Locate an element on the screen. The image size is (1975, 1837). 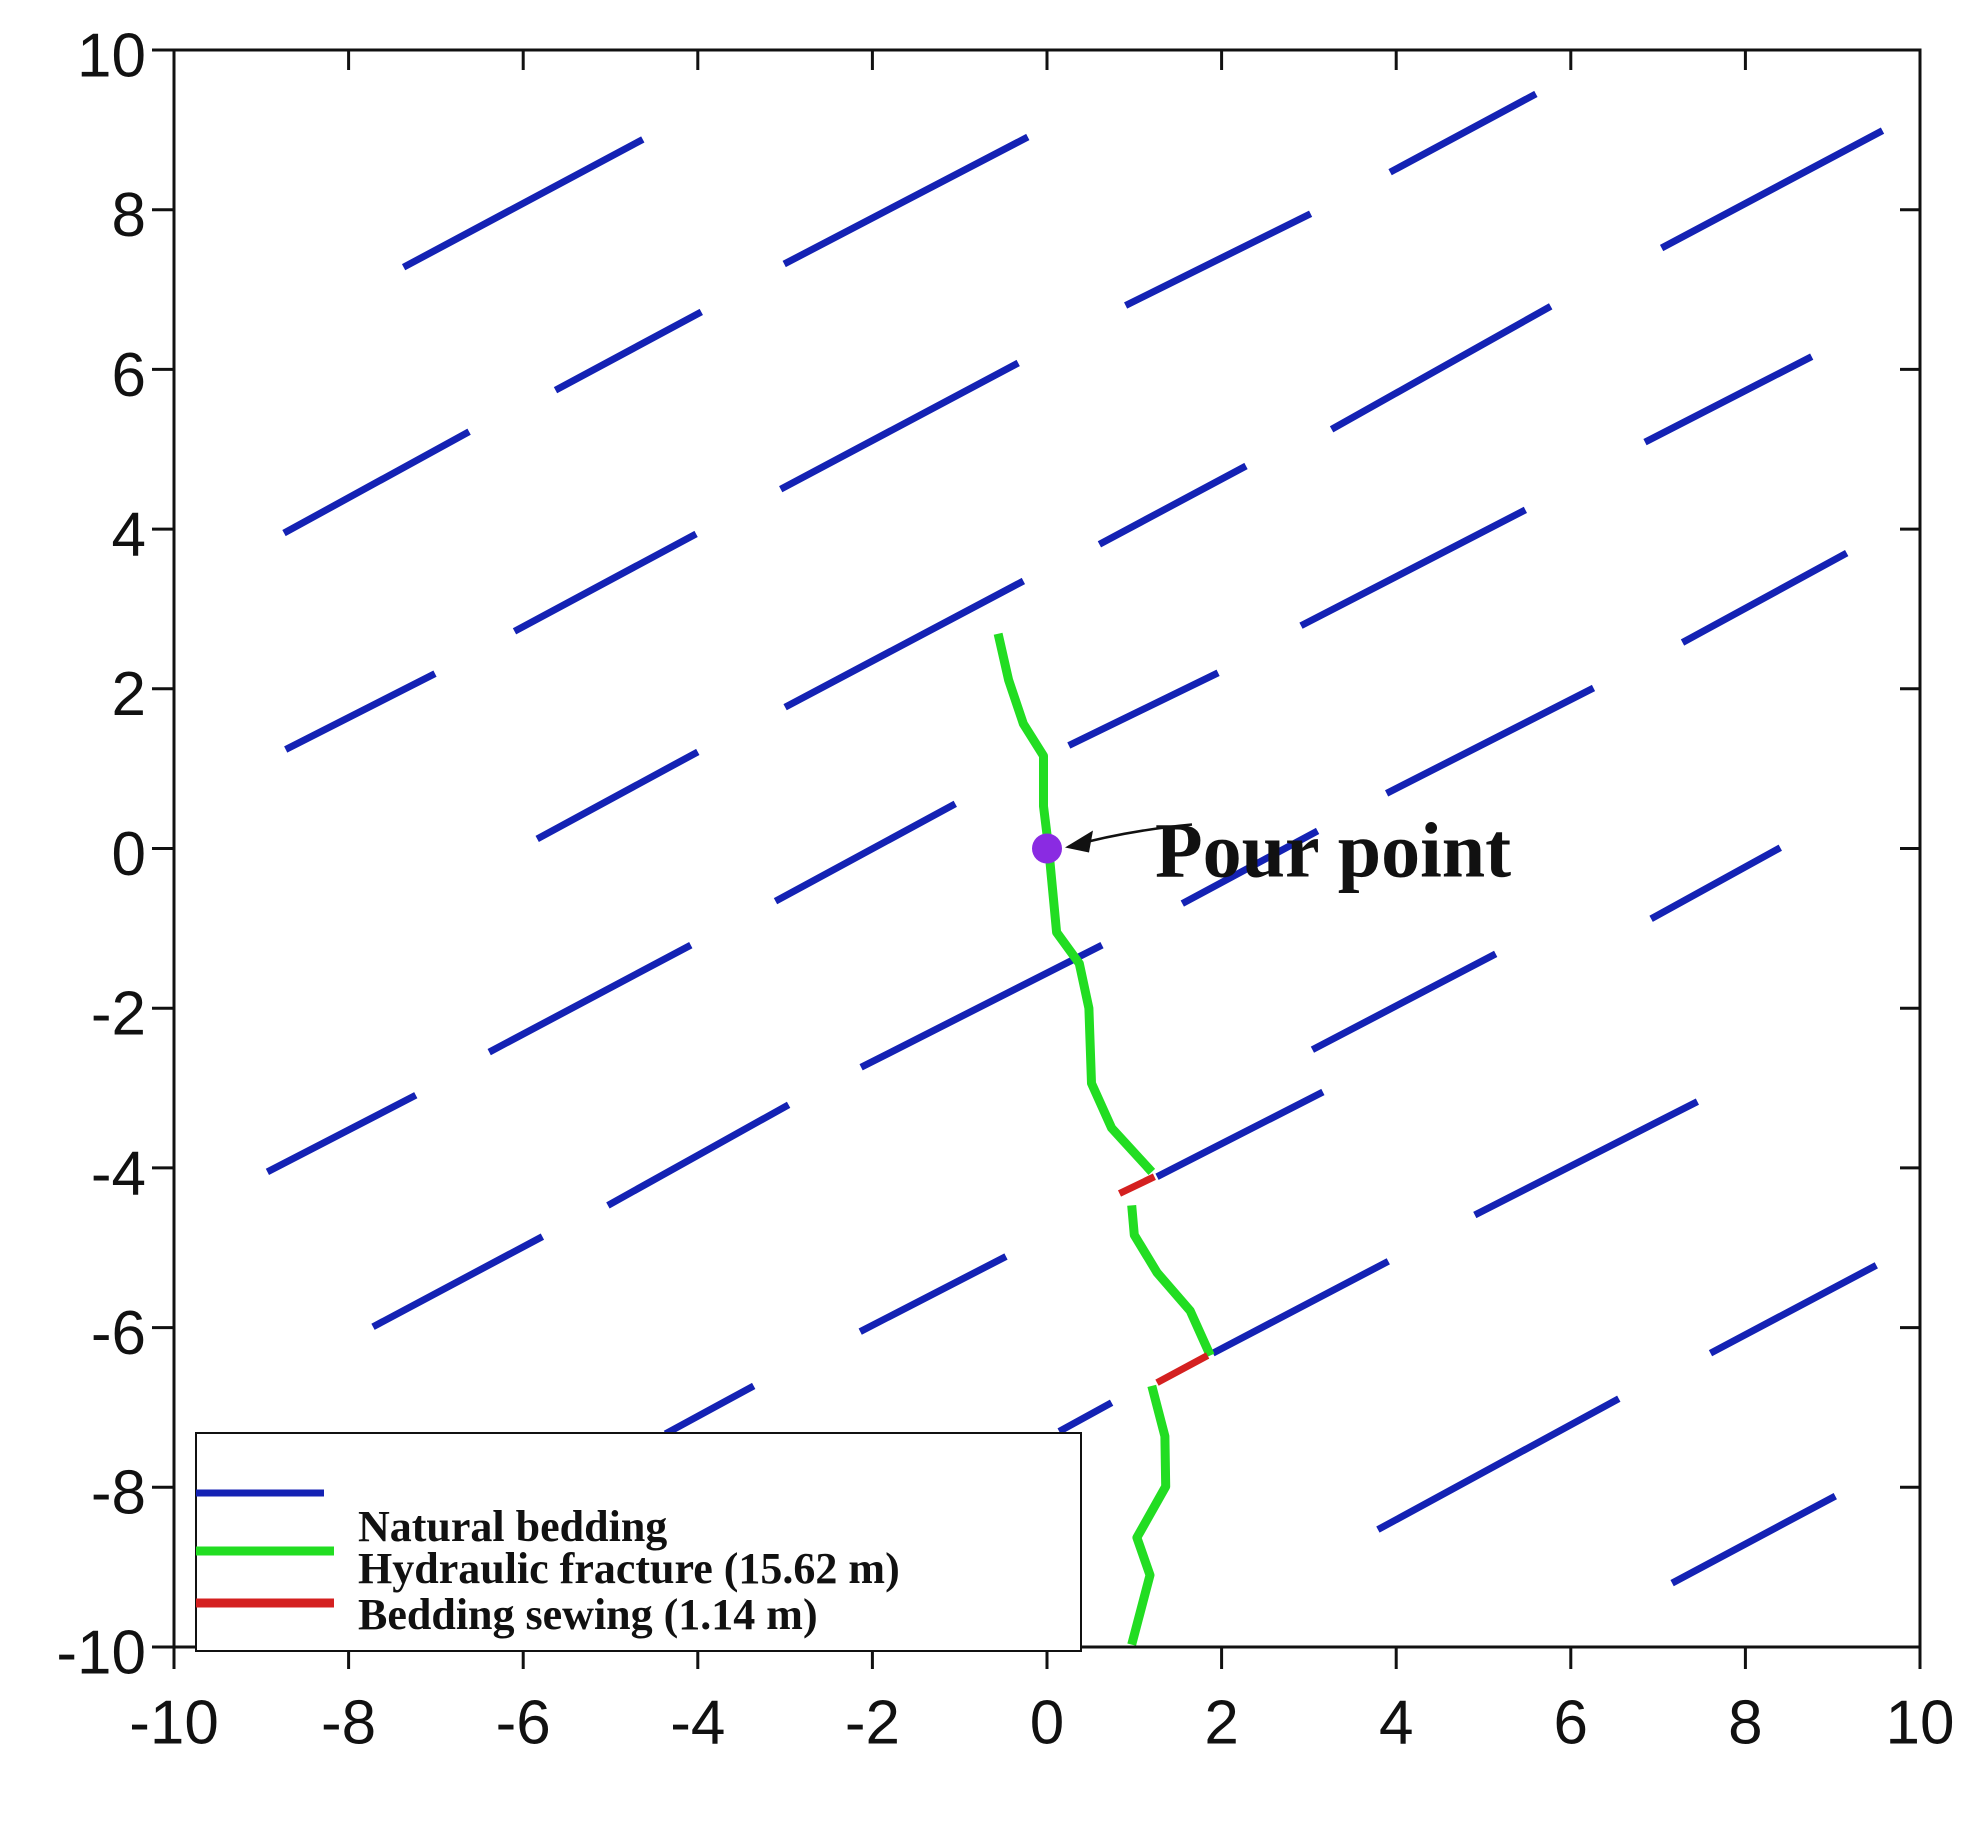
x-tick-label: -4 is located at coordinates (697, 1722).